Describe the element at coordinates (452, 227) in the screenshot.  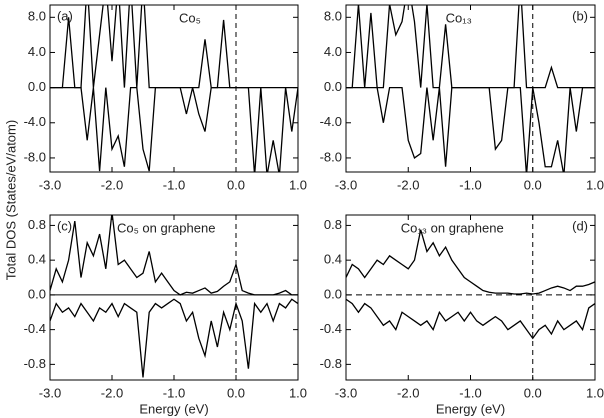
I see `panel-title: Co₁₃ on graphene` at that location.